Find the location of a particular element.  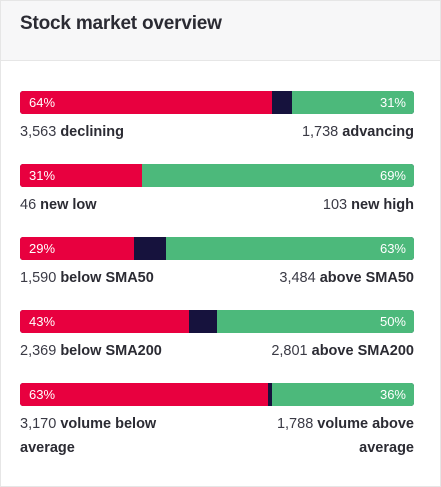

right-count: 103 is located at coordinates (335, 205).